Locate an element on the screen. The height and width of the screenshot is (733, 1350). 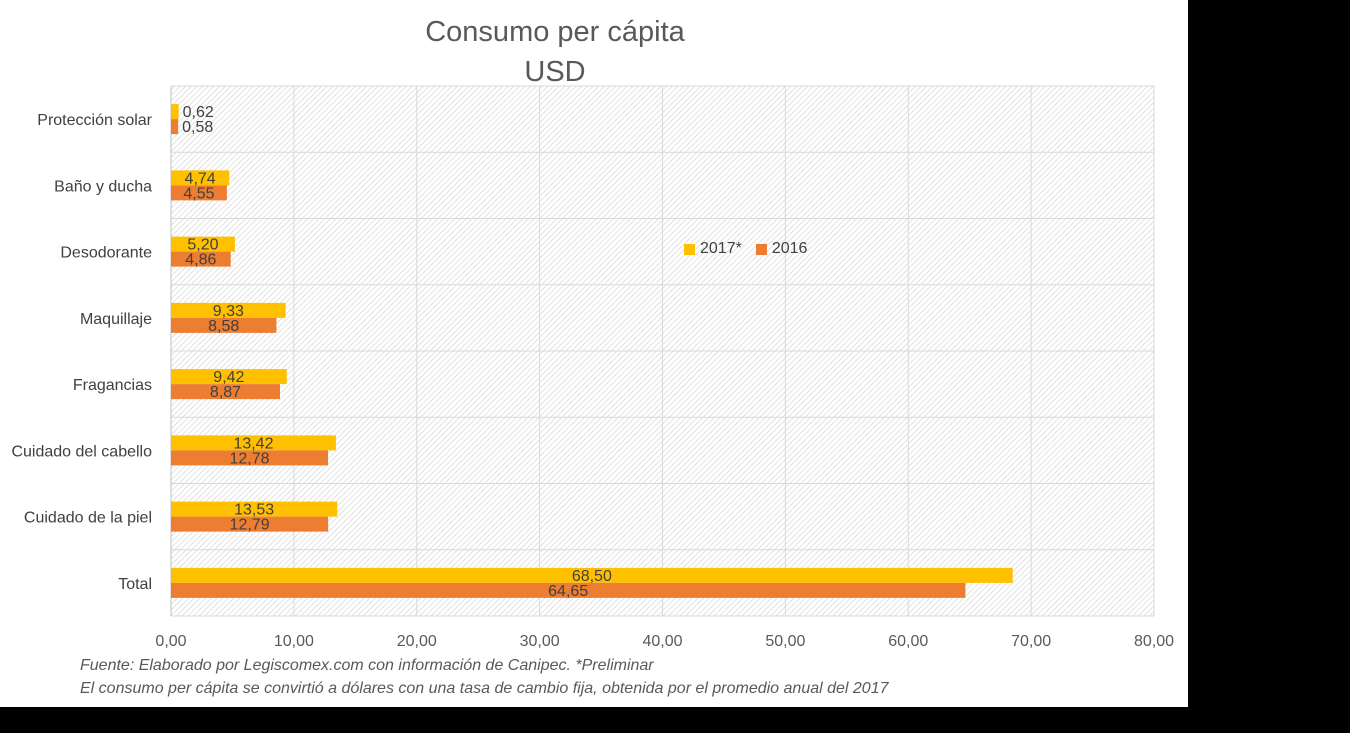
x-tick-label: 40,00 is located at coordinates (662, 641).